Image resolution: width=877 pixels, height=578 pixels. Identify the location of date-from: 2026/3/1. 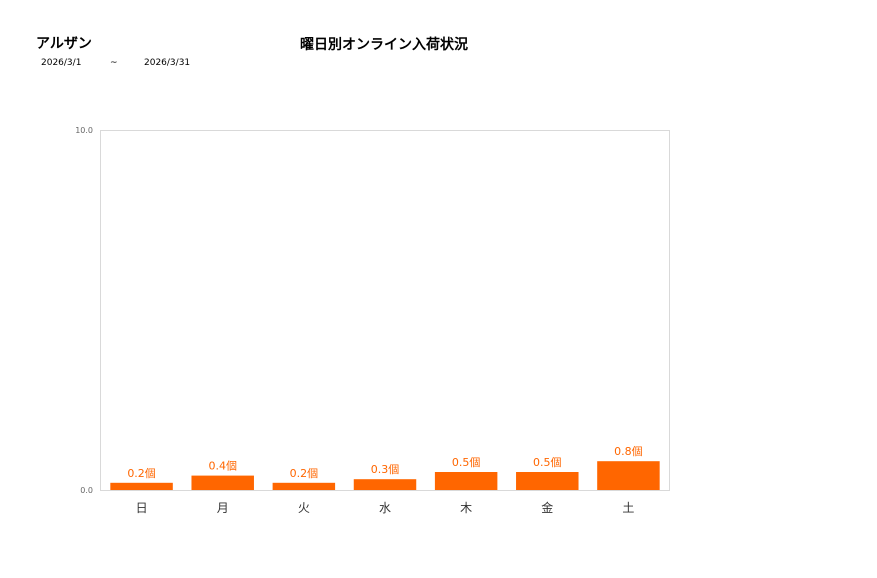
(61, 63).